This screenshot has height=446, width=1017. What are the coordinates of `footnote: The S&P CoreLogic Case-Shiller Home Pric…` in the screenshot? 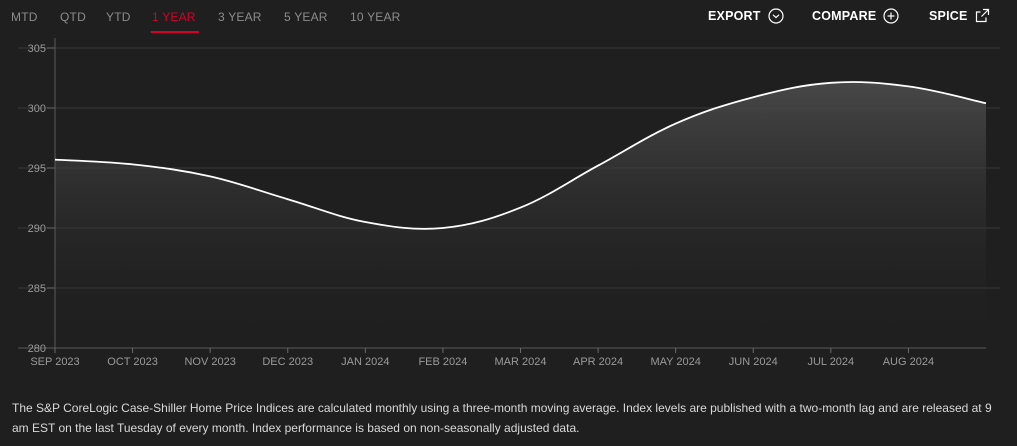 It's located at (502, 418).